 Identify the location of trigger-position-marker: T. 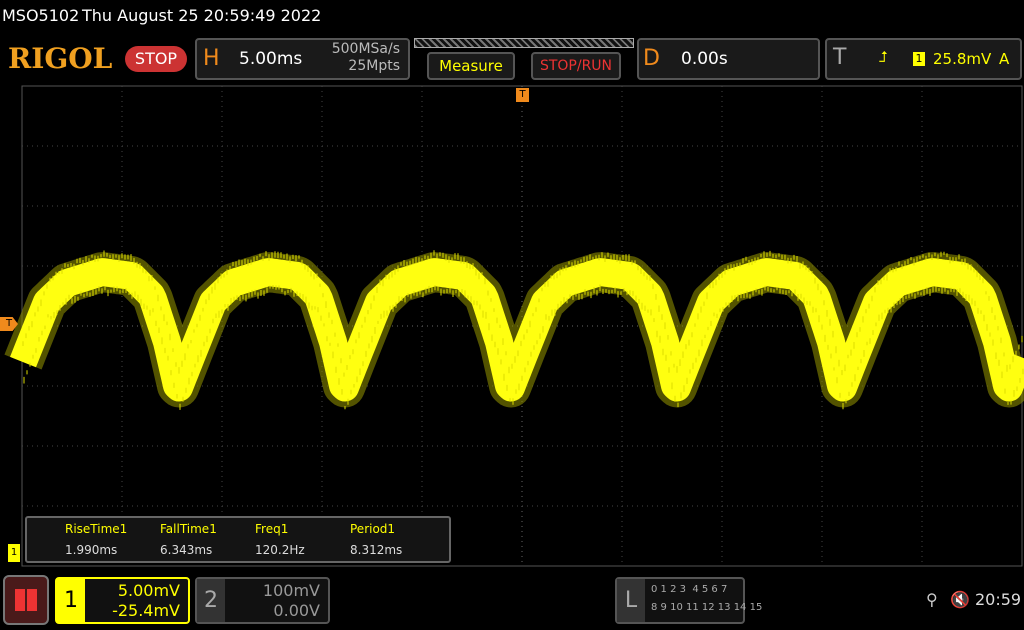
(522, 95).